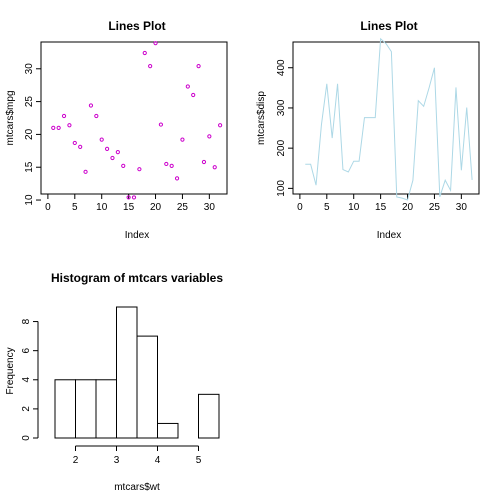  Describe the element at coordinates (10, 117) in the screenshot. I see `y-axis-label: mtcars$mpg` at that location.